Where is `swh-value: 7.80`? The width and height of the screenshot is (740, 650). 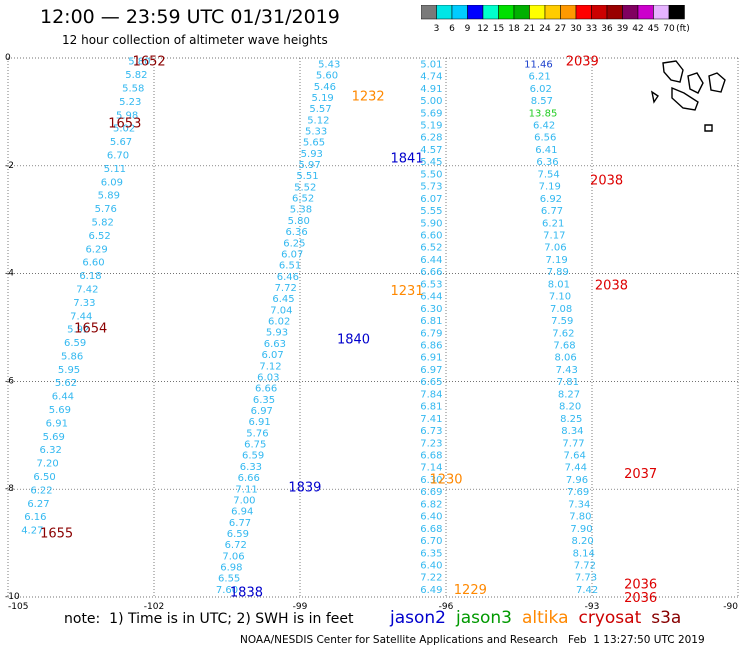
swh-value: 7.80 is located at coordinates (580, 517).